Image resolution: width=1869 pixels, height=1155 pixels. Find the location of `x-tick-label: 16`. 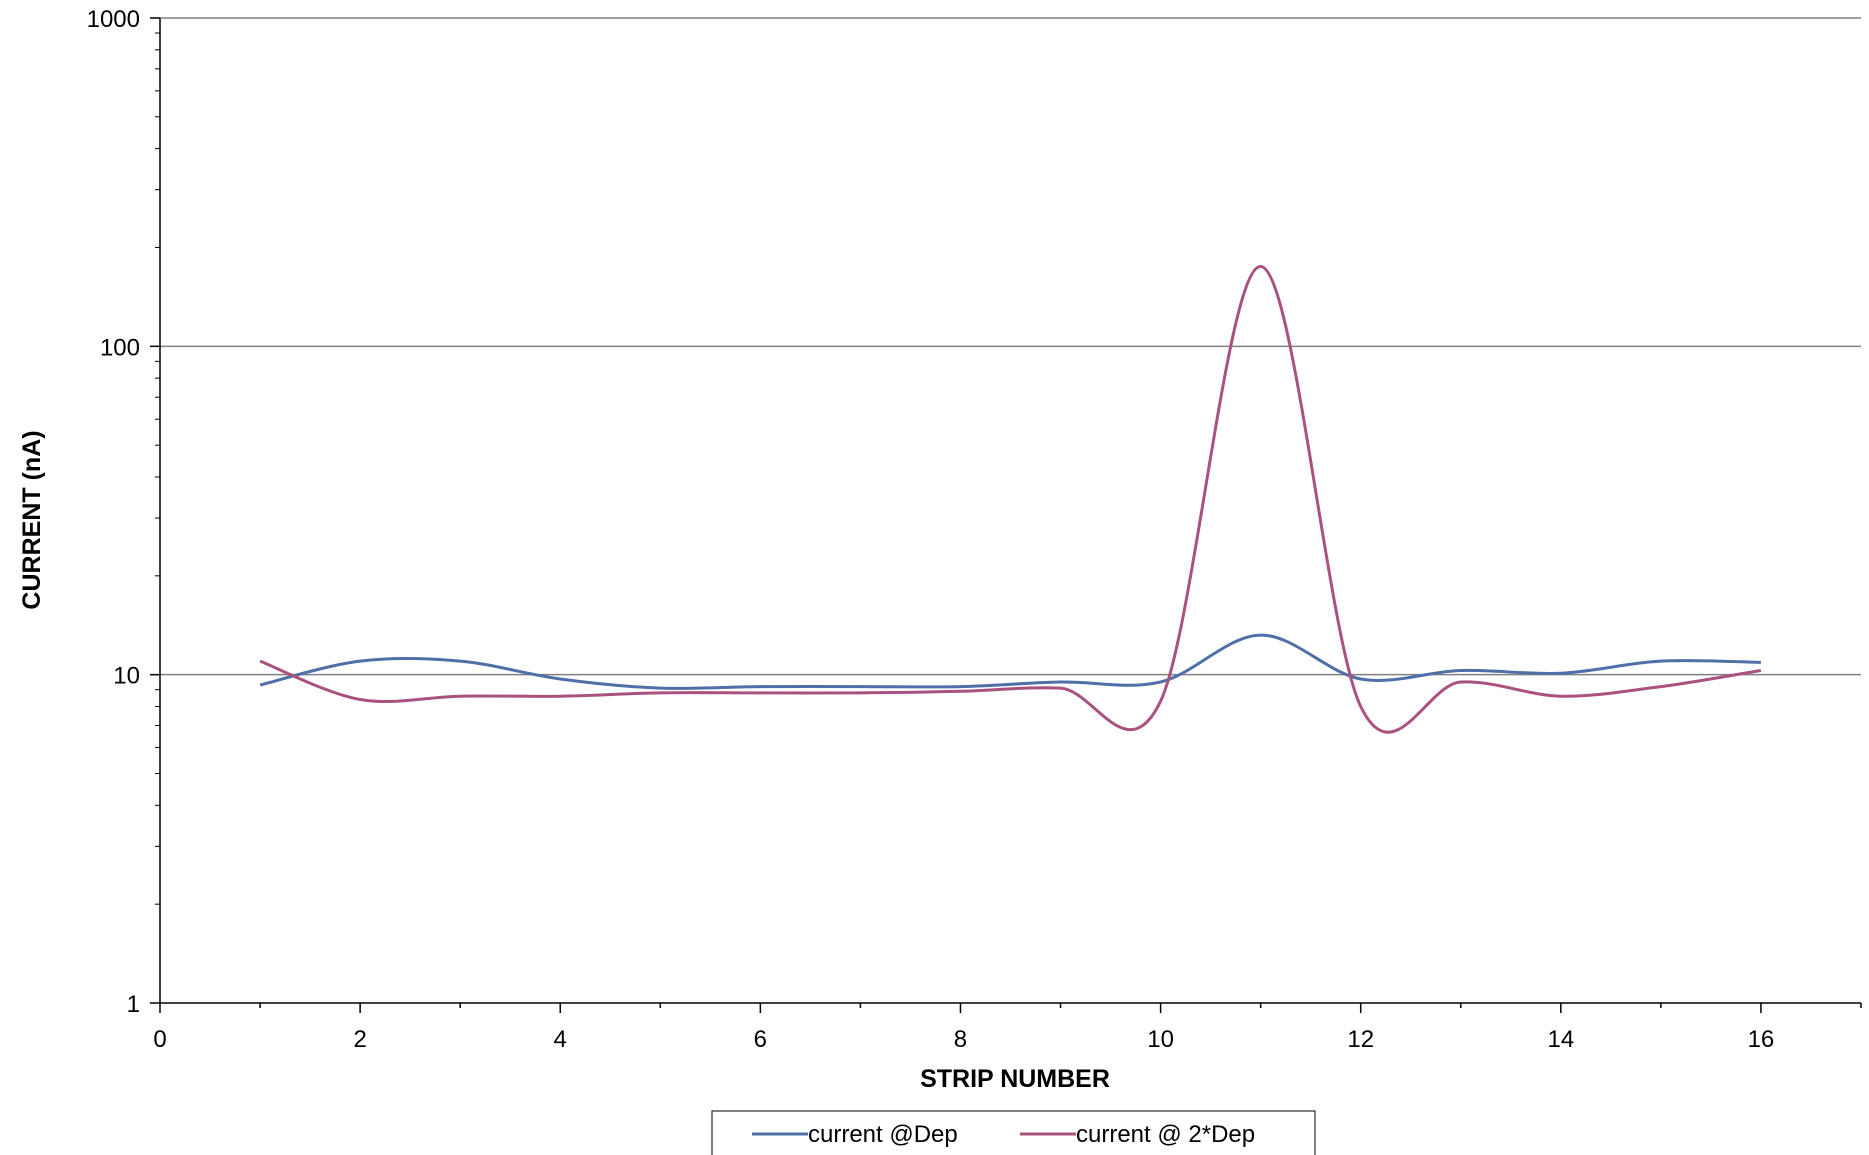

x-tick-label: 16 is located at coordinates (1761, 1039).